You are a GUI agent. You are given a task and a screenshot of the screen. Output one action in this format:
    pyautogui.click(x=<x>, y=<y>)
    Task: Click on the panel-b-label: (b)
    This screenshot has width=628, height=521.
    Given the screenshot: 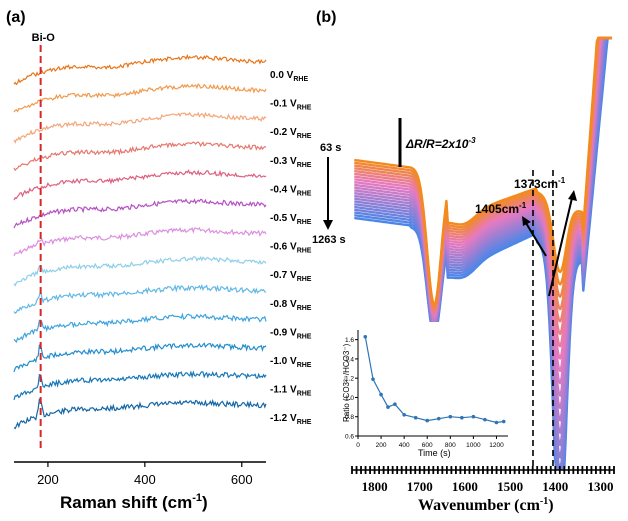 What is the action you would take?
    pyautogui.click(x=326, y=17)
    